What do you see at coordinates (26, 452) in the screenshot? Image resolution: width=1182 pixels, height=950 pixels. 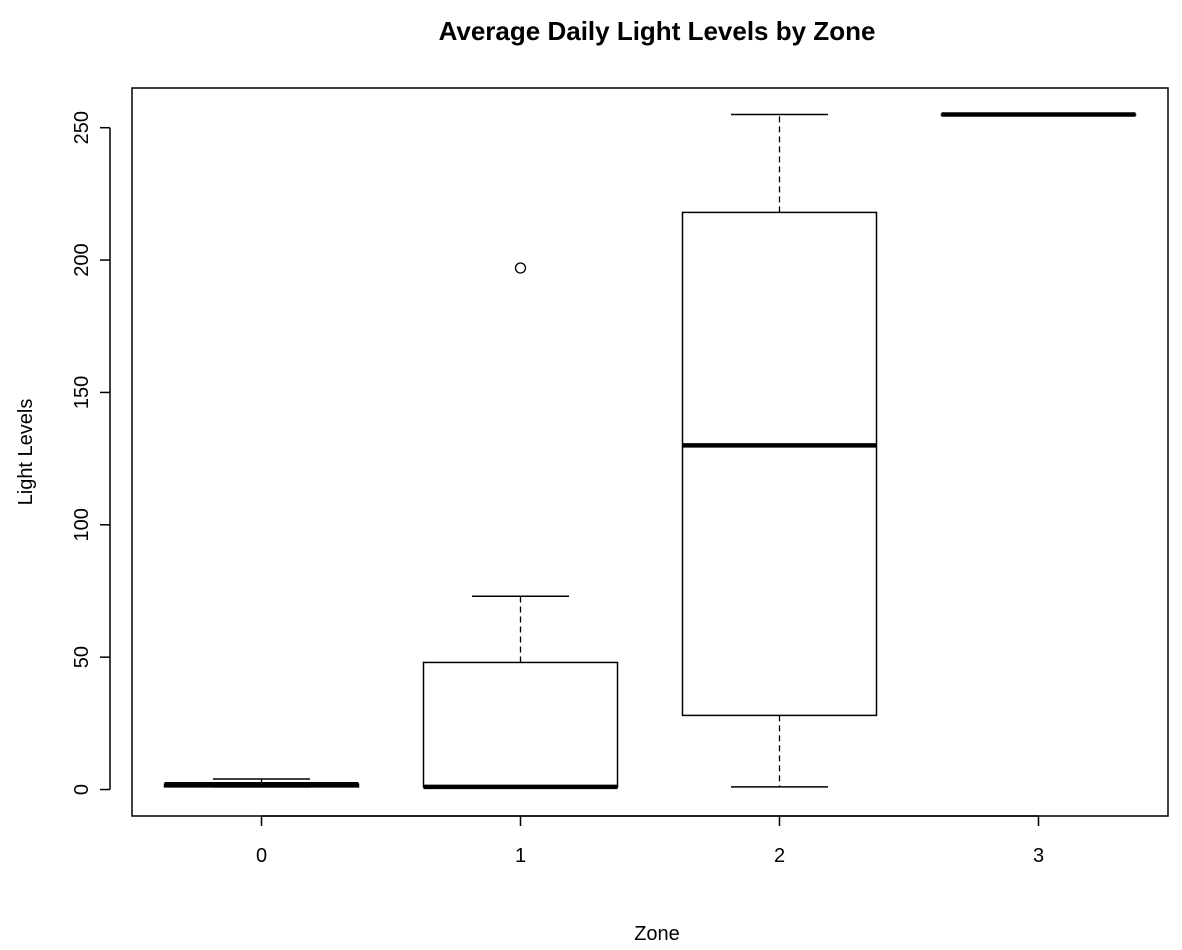 I see `y-axis-label: Light Levels` at bounding box center [26, 452].